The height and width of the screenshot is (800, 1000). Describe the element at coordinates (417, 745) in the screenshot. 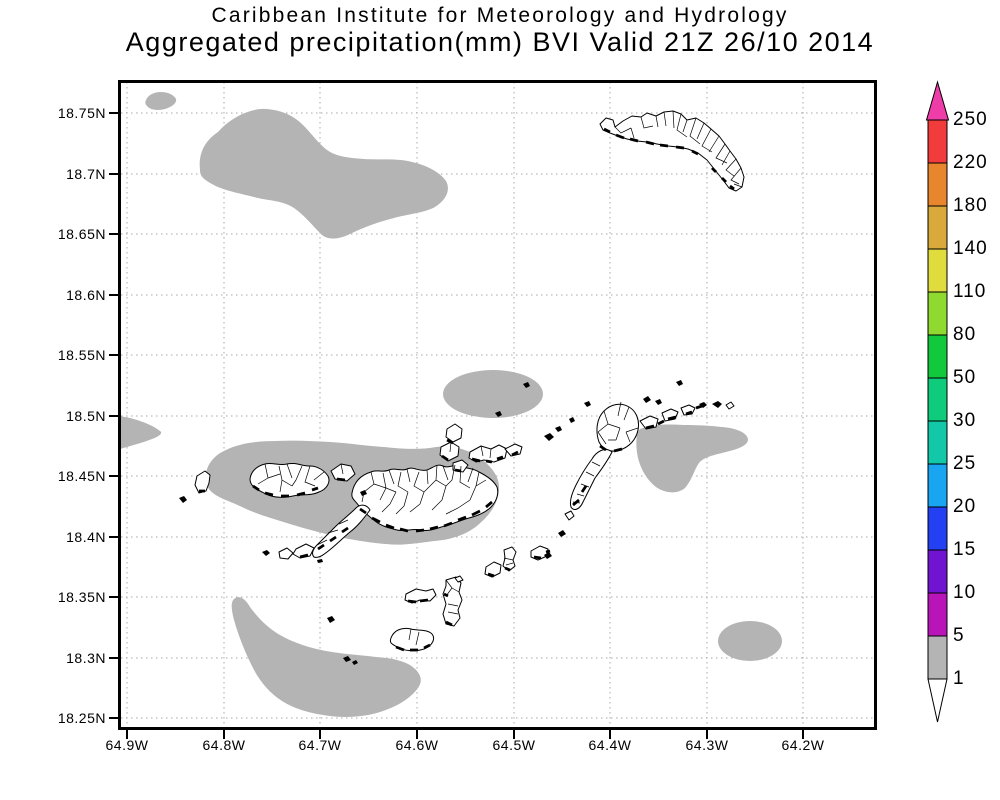

I see `x-tick-label: 64.6W` at that location.